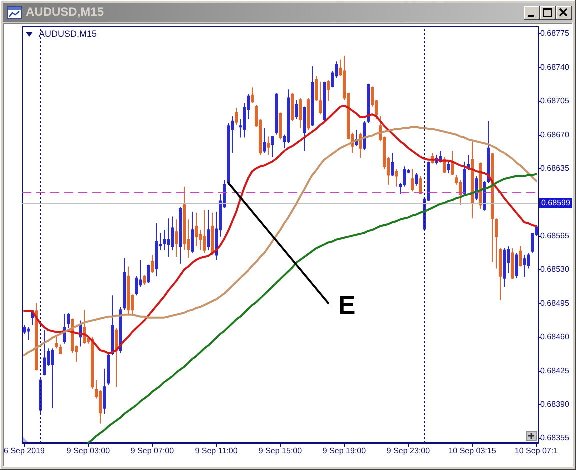 This screenshot has height=470, width=576. What do you see at coordinates (555, 371) in the screenshot?
I see `y-tick-label: 0.68425` at bounding box center [555, 371].